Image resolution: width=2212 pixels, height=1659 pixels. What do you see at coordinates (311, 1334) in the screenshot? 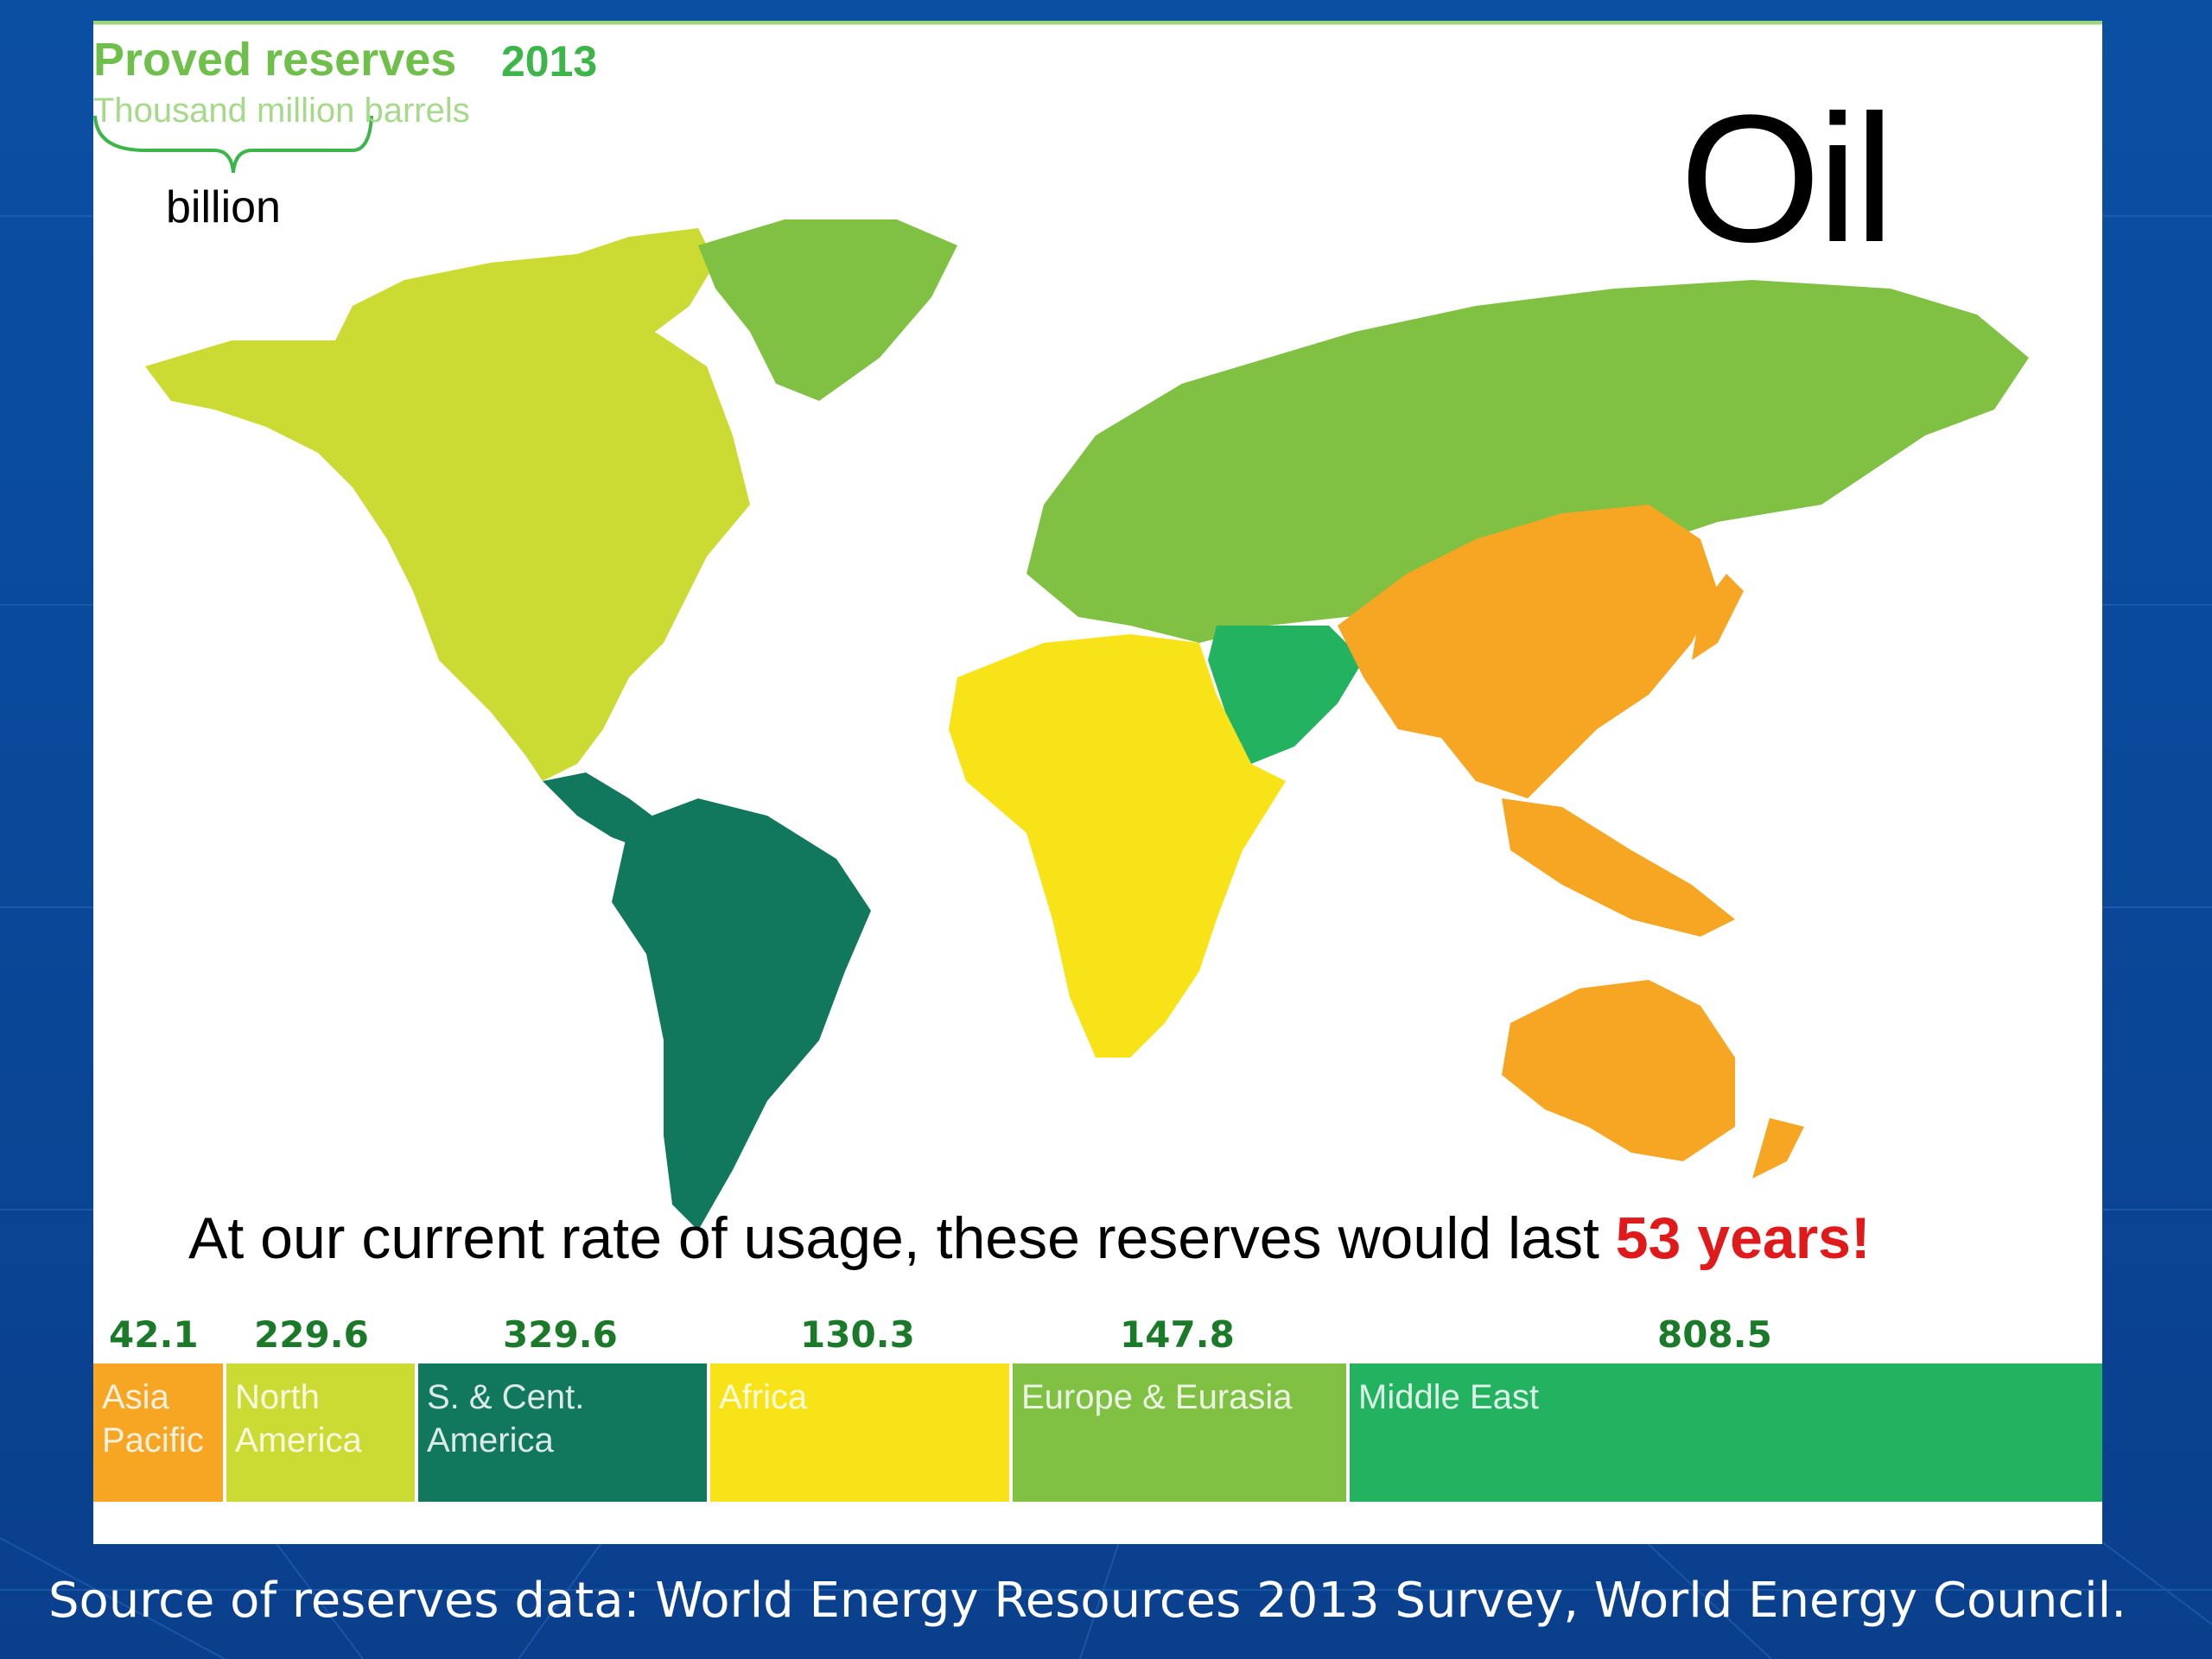
I see `value-north-america: 229.6` at bounding box center [311, 1334].